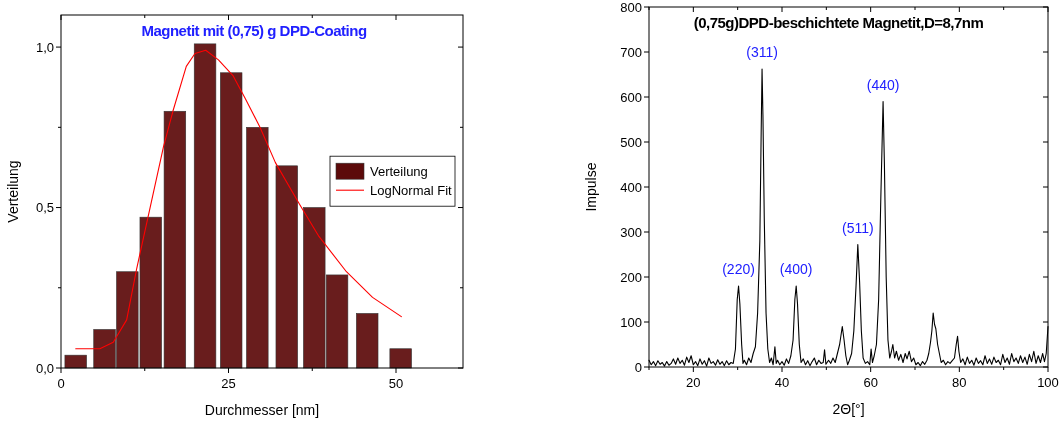 This screenshot has height=424, width=1060. I want to click on y-tick-label: 400, so click(631, 187).